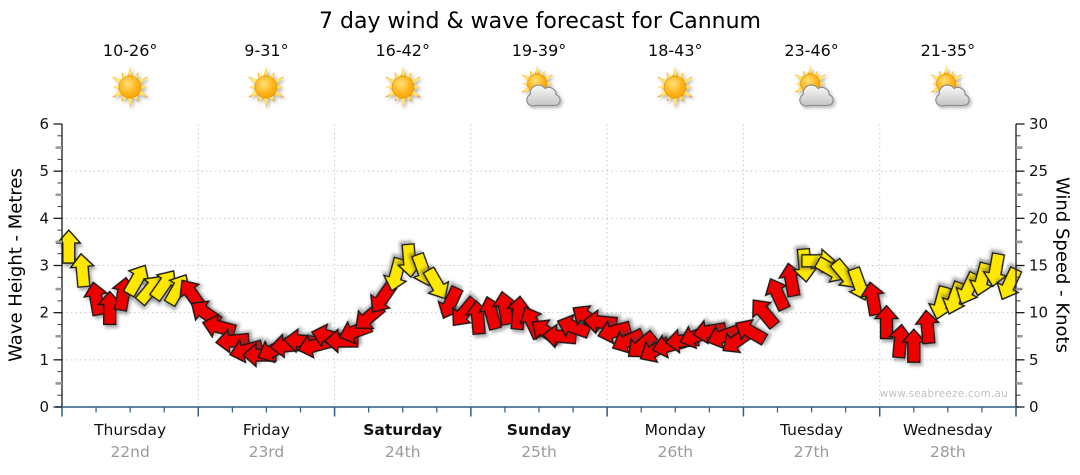 The width and height of the screenshot is (1080, 475). I want to click on day-name-label: Wednesday, so click(947, 430).